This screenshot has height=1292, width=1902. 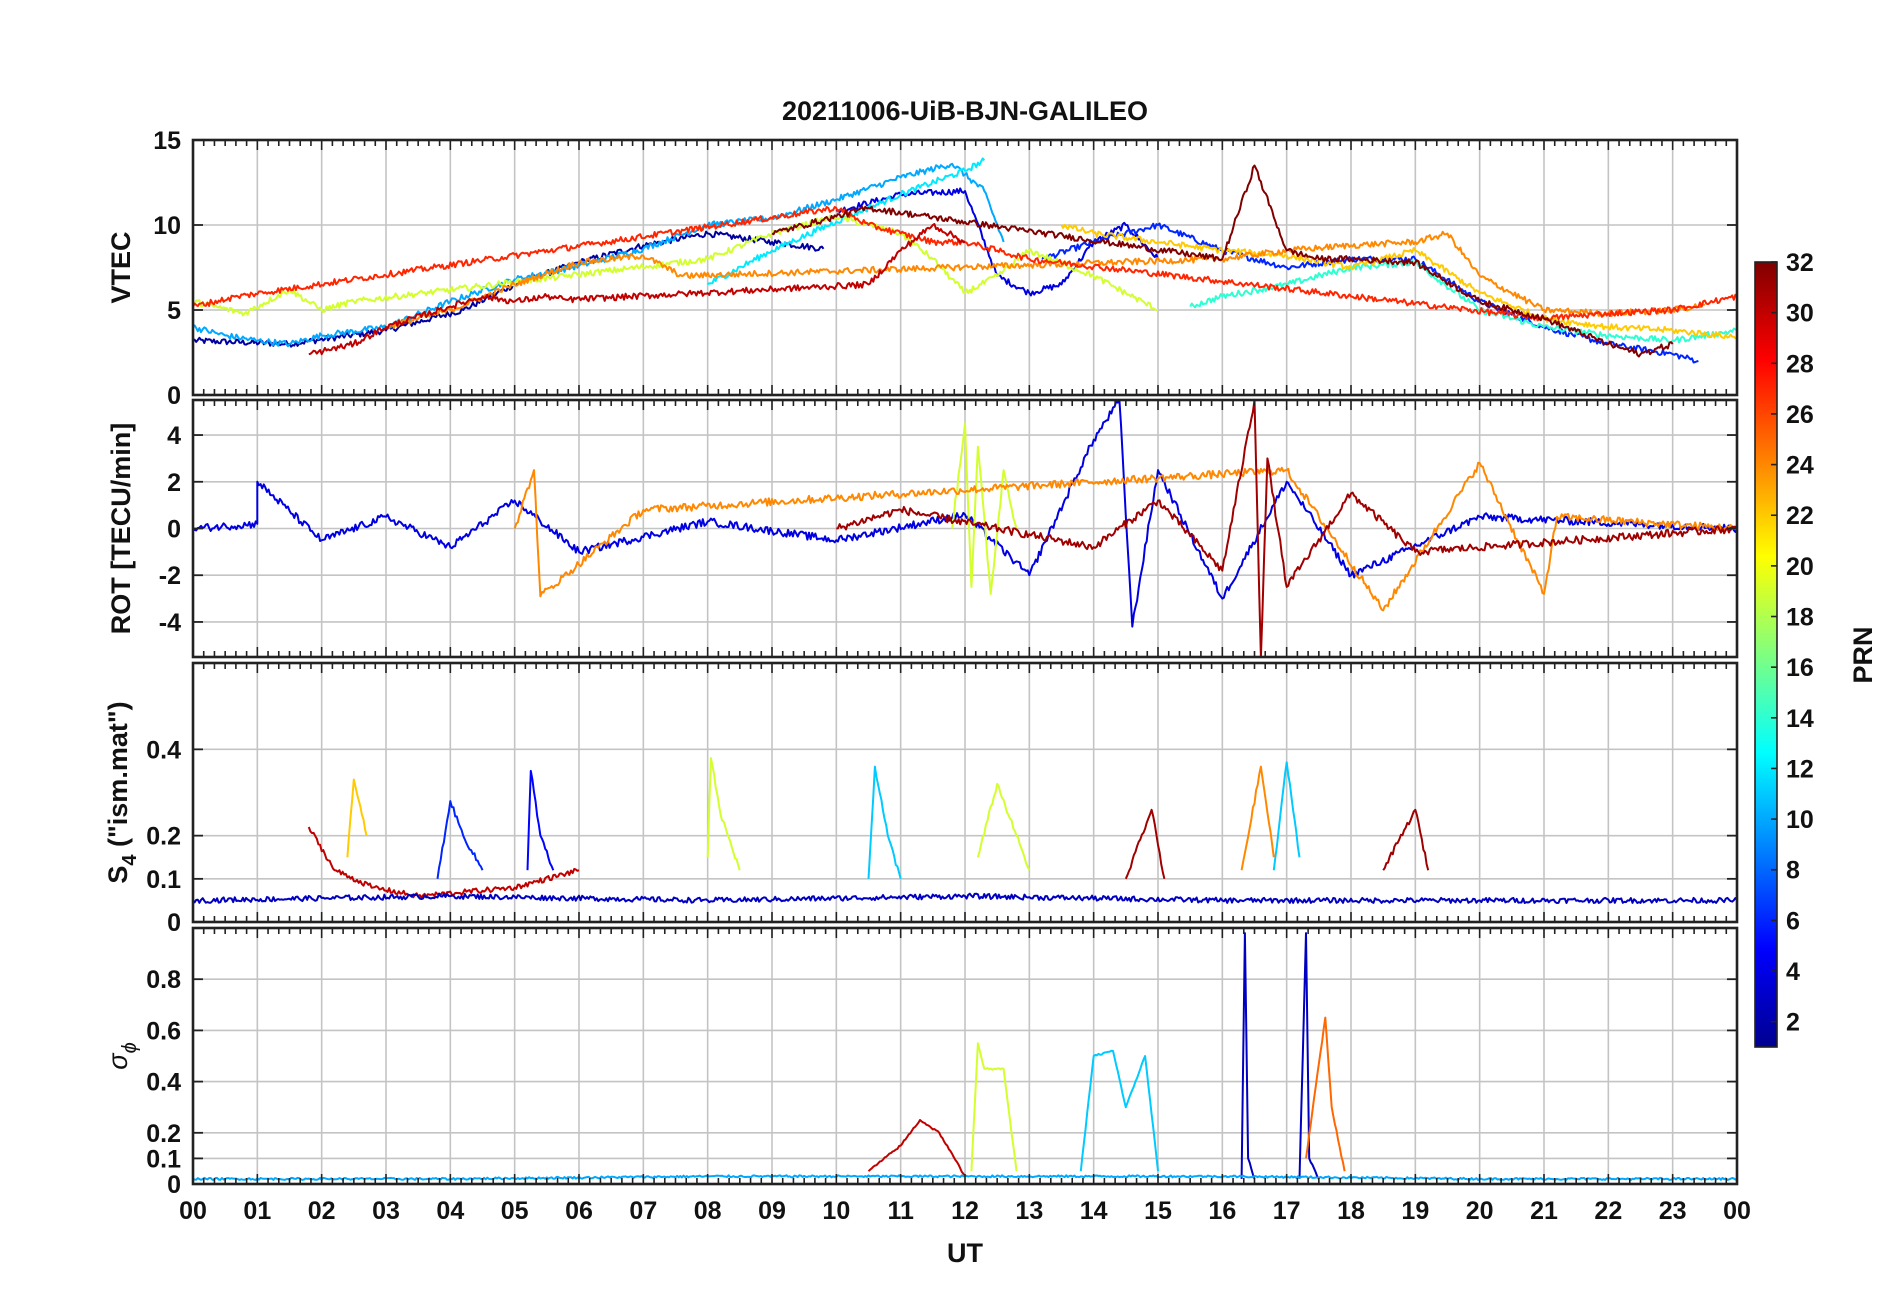 What do you see at coordinates (836, 1211) in the screenshot?
I see `x-tick-label: 10` at bounding box center [836, 1211].